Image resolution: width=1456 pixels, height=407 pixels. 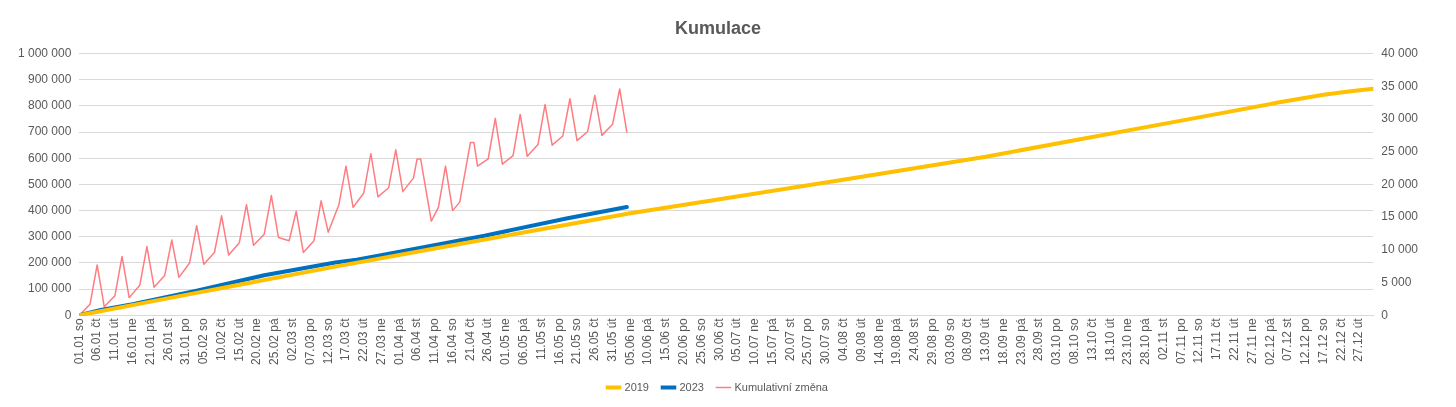 What do you see at coordinates (1305, 341) in the screenshot?
I see `x-tick-label: 12.12 po` at bounding box center [1305, 341].